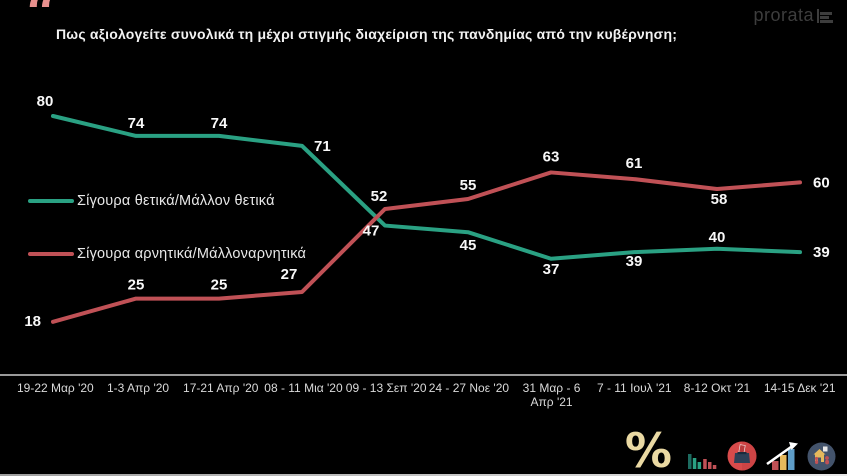  What do you see at coordinates (371, 231) in the screenshot?
I see `data-label: 47` at bounding box center [371, 231].